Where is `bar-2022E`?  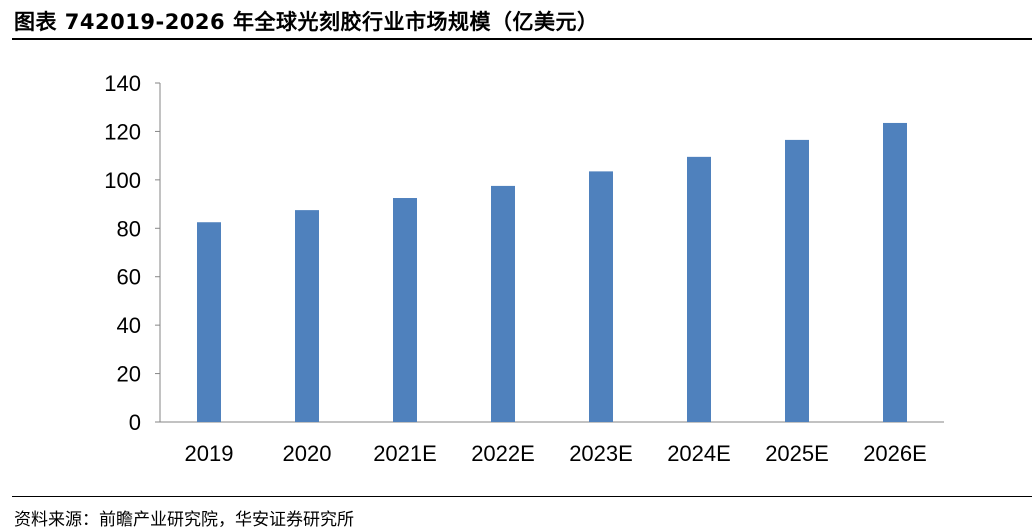 bar-2022E is located at coordinates (503, 303).